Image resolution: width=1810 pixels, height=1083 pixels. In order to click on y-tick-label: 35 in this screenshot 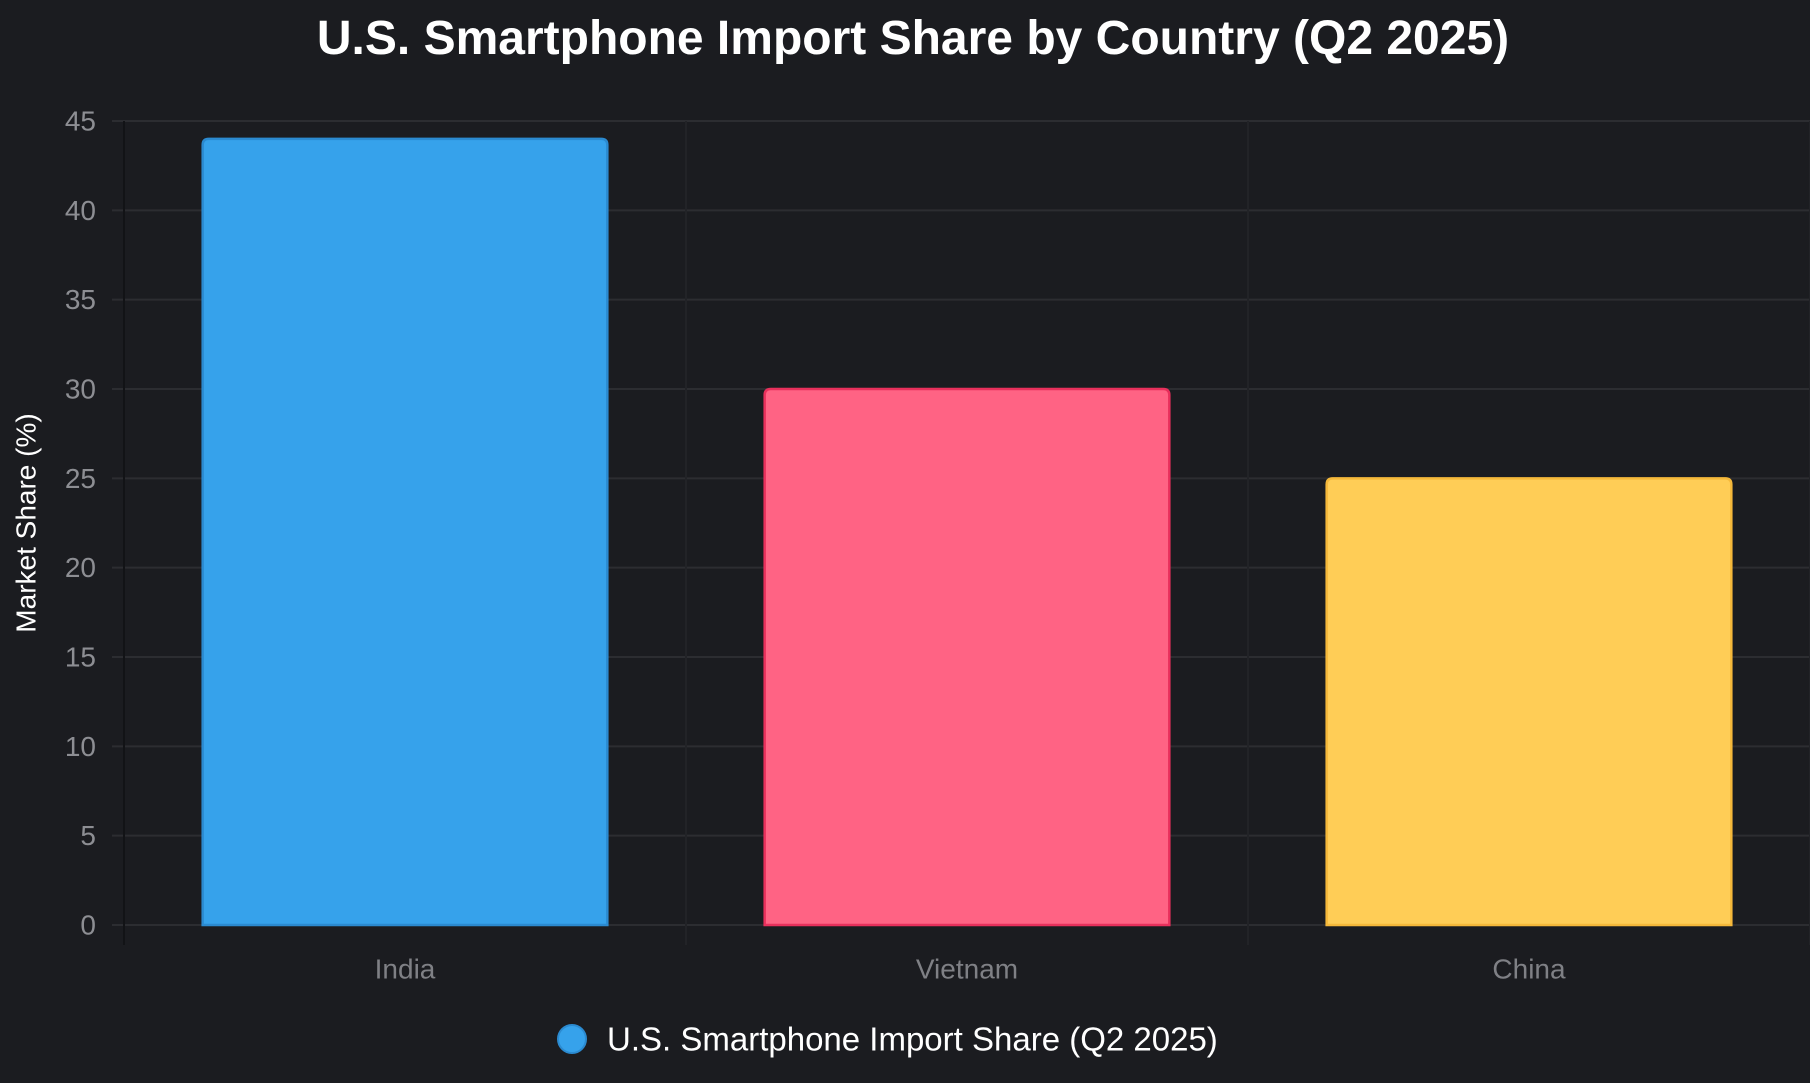, I will do `click(80, 299)`.